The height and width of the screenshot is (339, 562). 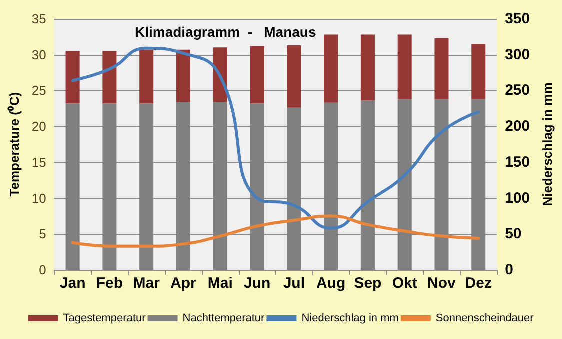 I want to click on x-tick-label: Sep, so click(x=368, y=283).